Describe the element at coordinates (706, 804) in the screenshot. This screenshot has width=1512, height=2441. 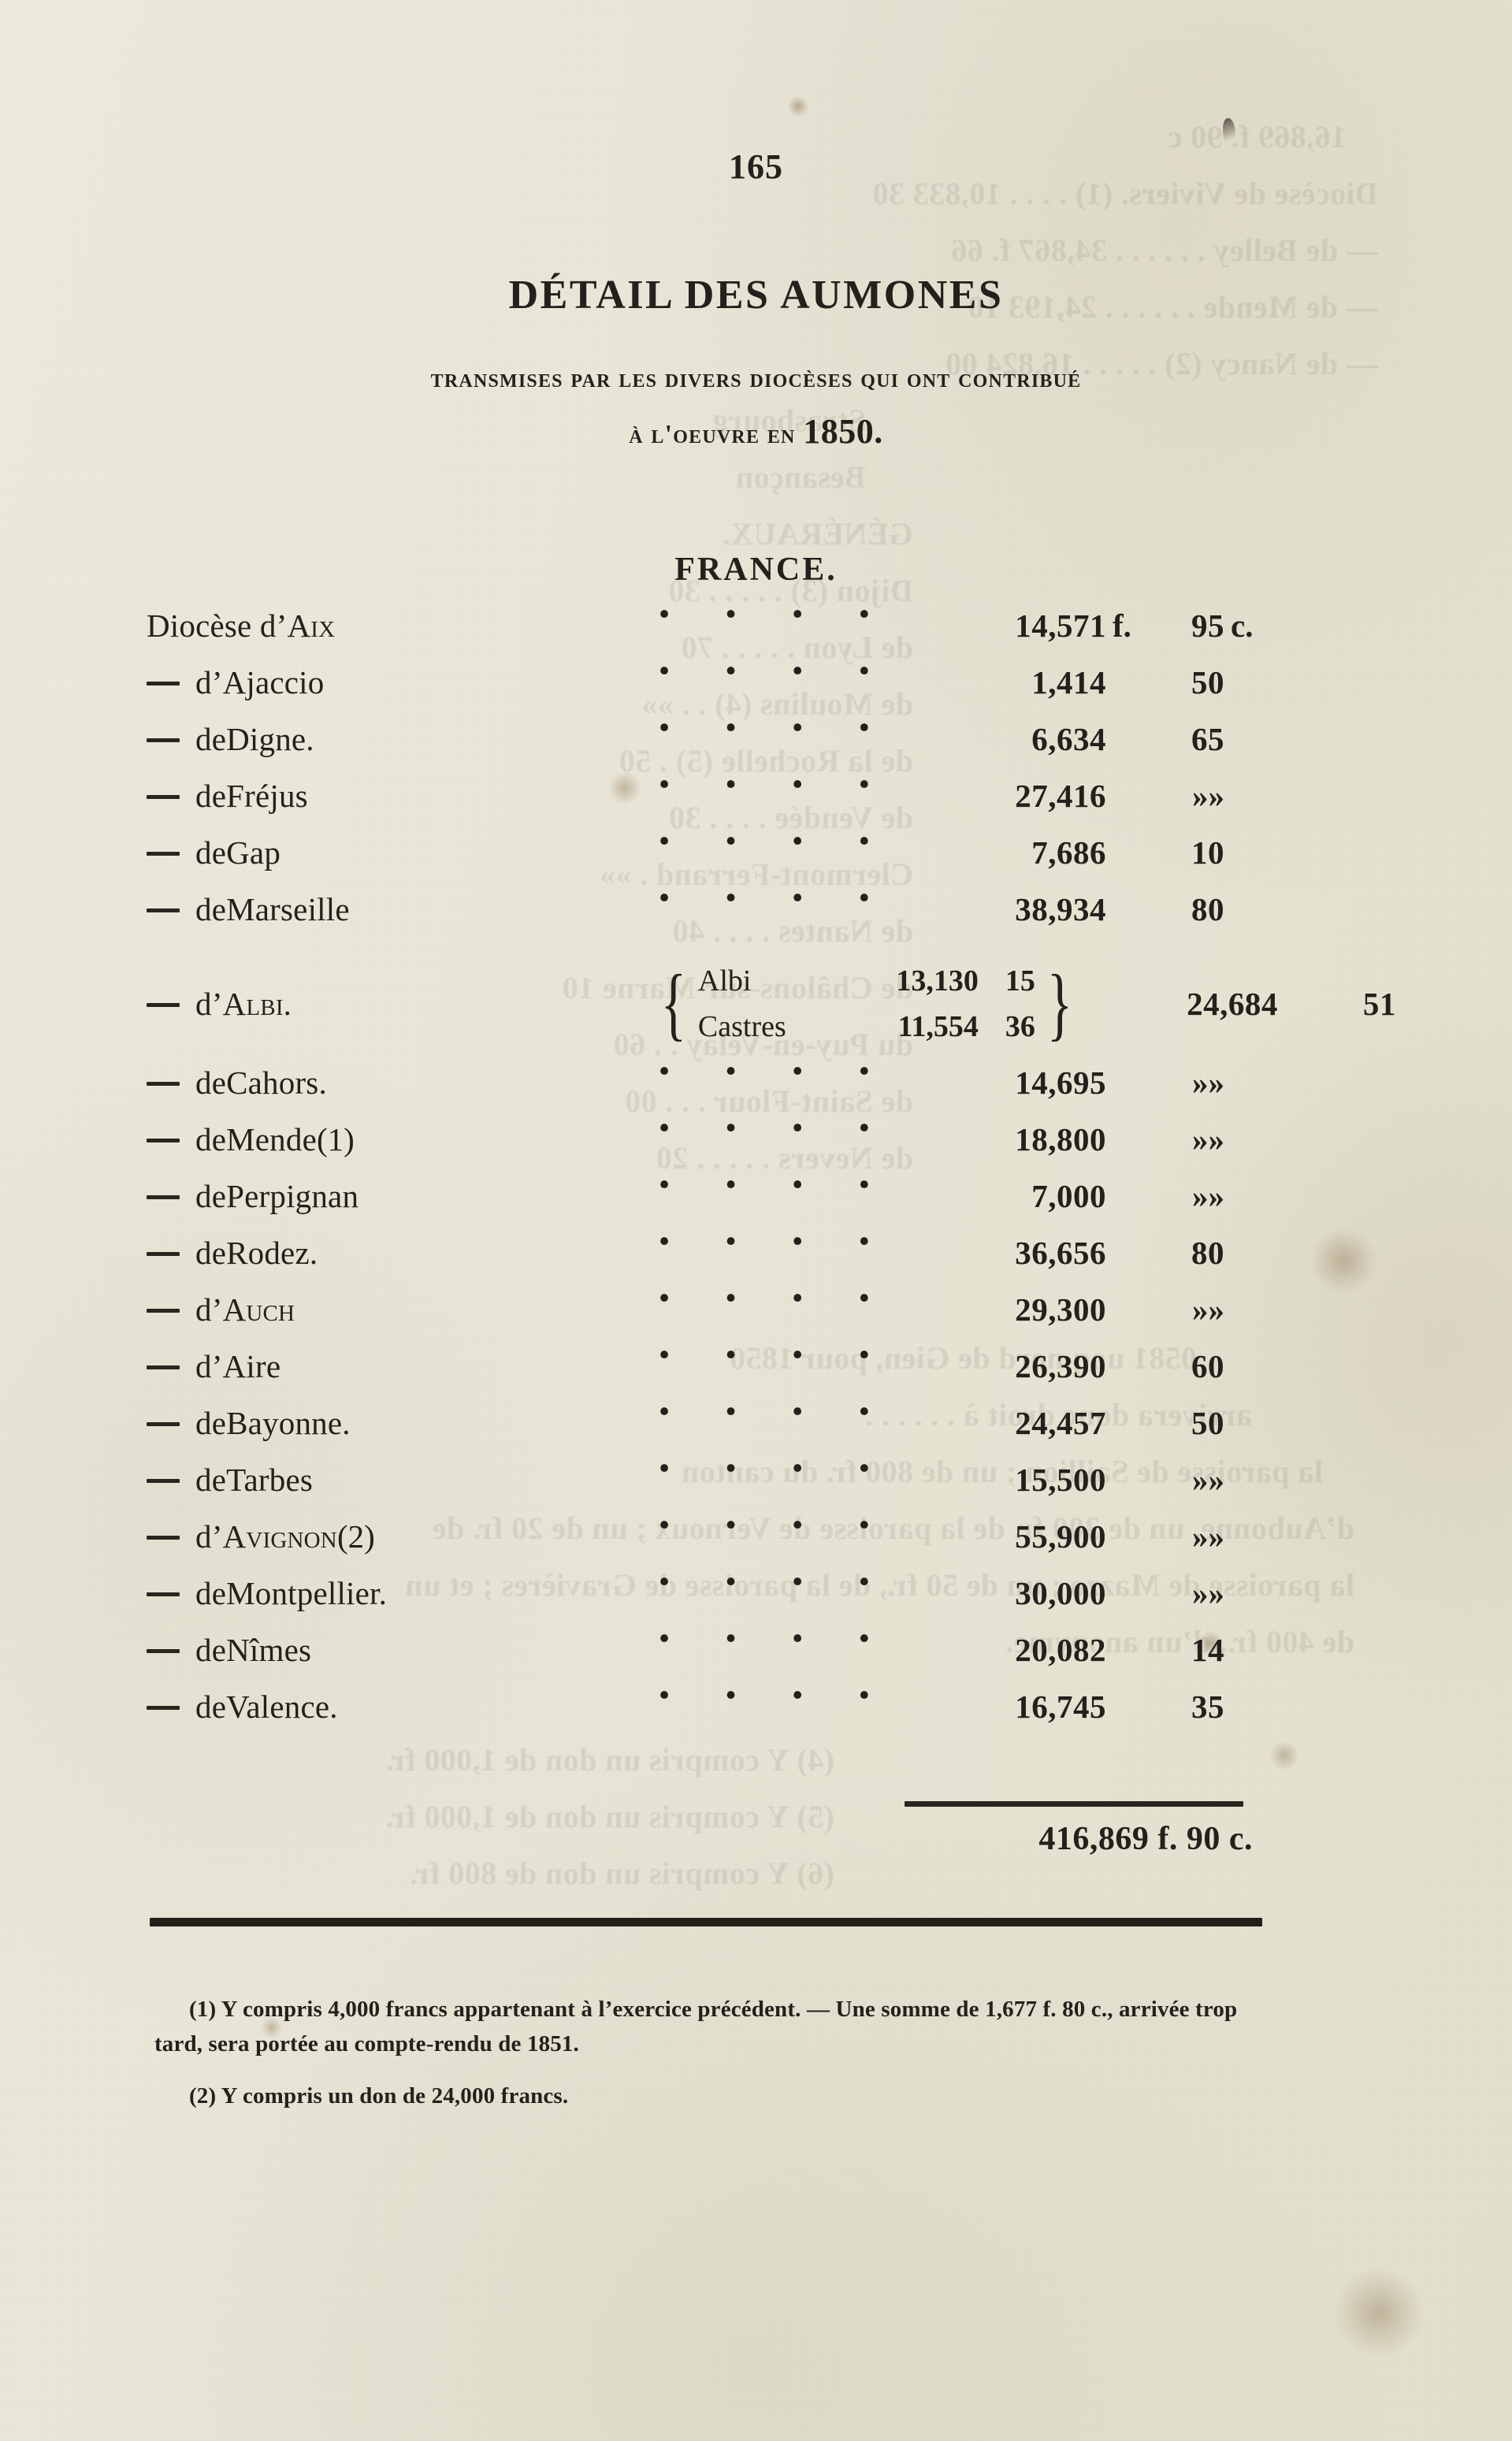
I see `table-row: de Fréjus• • • • • •27,416»»` at that location.